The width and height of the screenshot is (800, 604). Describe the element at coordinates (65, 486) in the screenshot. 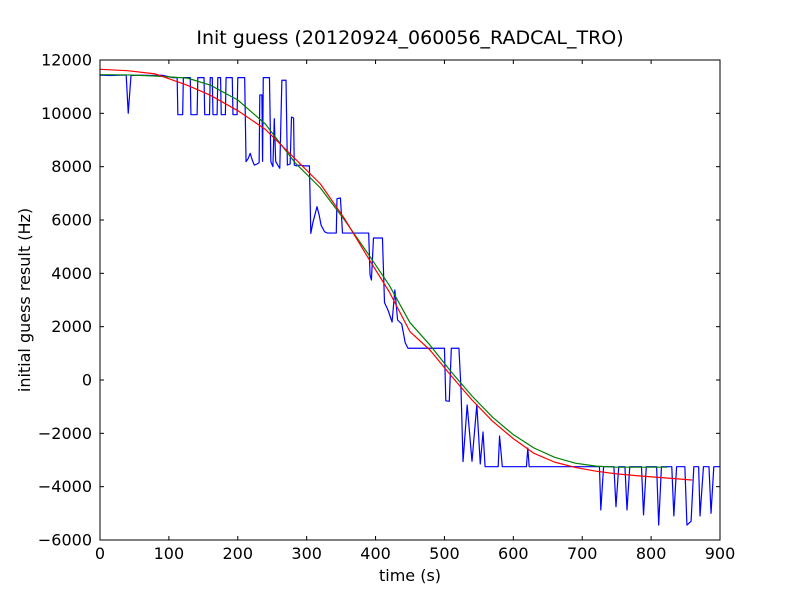

I see `y-tick-label: −4000` at that location.